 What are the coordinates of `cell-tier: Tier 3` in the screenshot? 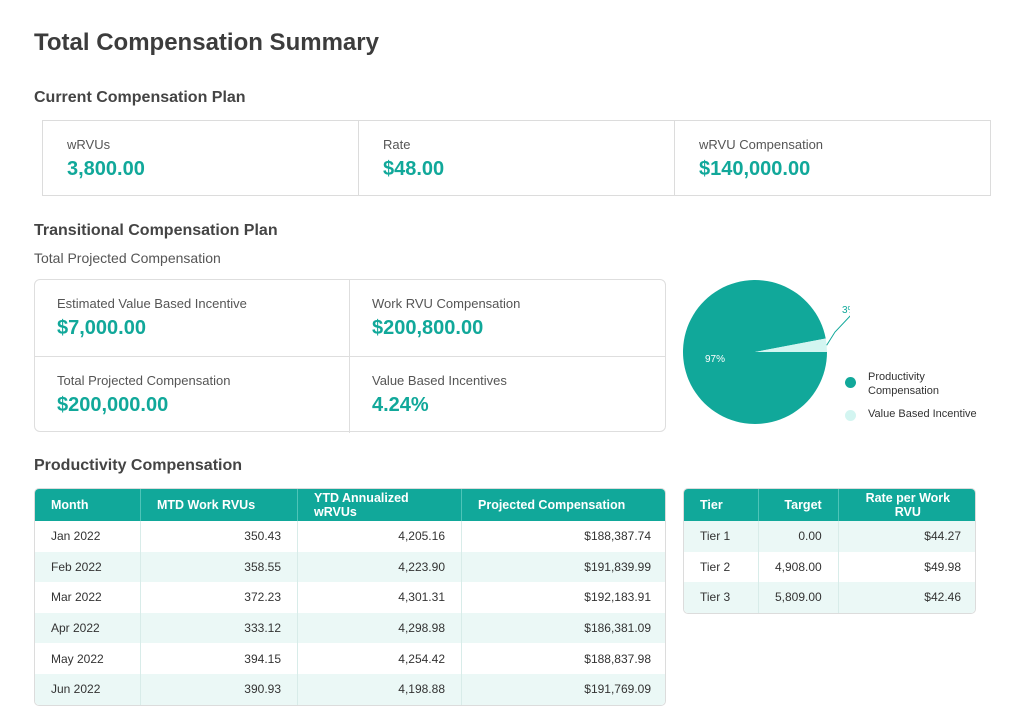 It's located at (721, 597).